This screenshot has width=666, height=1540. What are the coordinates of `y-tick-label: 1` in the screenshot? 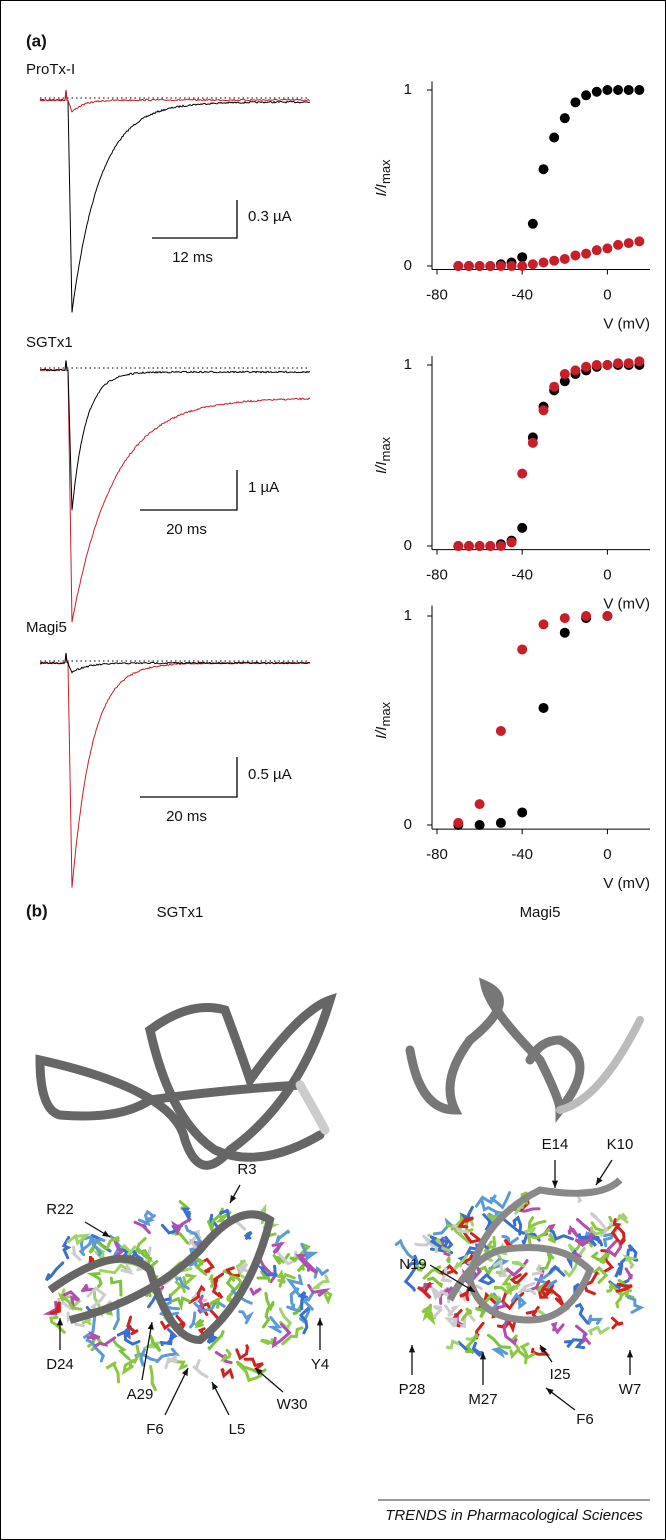 It's located at (408, 615).